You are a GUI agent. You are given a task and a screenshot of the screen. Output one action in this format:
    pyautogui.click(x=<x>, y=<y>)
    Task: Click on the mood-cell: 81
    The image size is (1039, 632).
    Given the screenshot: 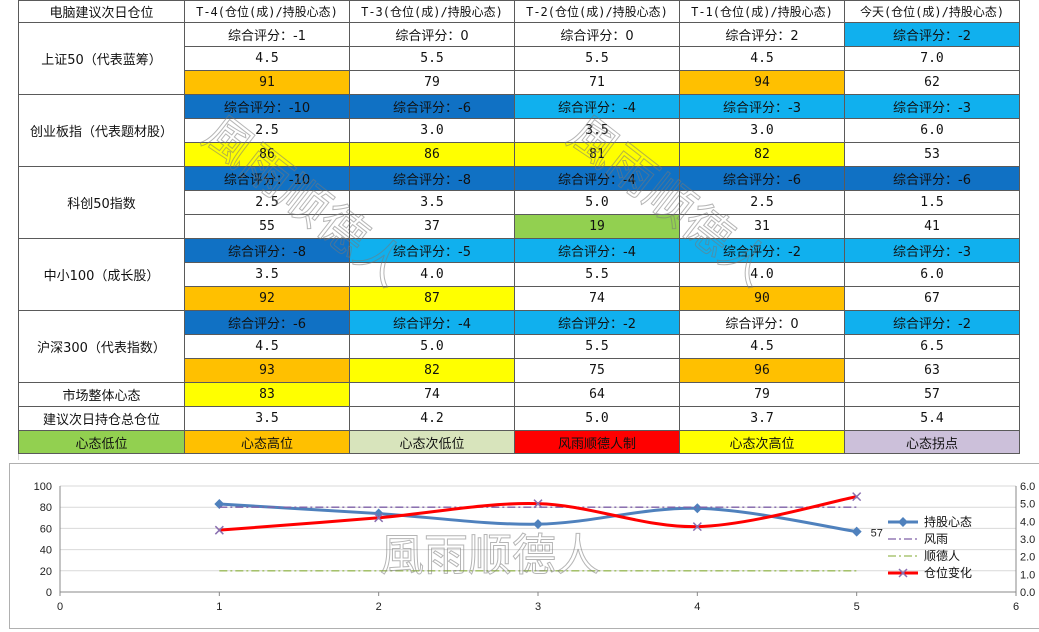 What is the action you would take?
    pyautogui.click(x=597, y=154)
    